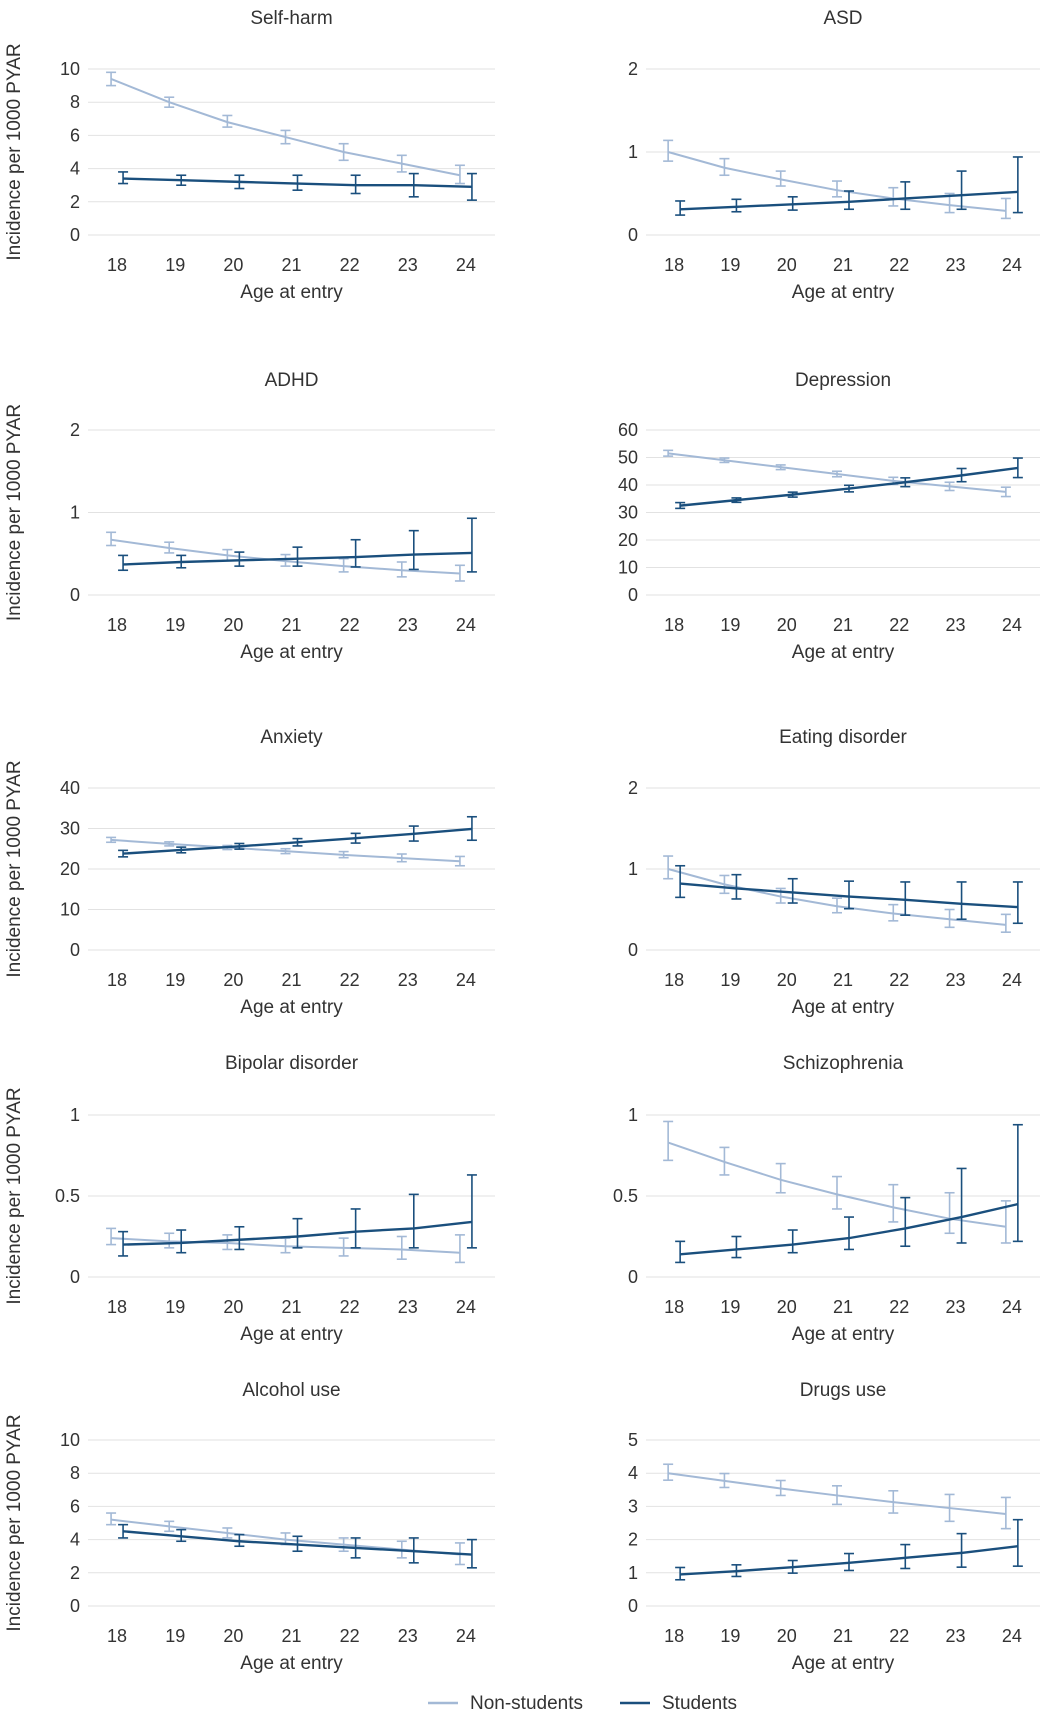 Image resolution: width=1050 pixels, height=1715 pixels. What do you see at coordinates (70, 1440) in the screenshot?
I see `y-tick-label: 10` at bounding box center [70, 1440].